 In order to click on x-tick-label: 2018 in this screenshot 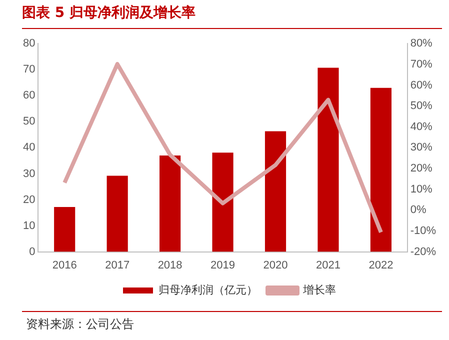, I will do `click(170, 265)`.